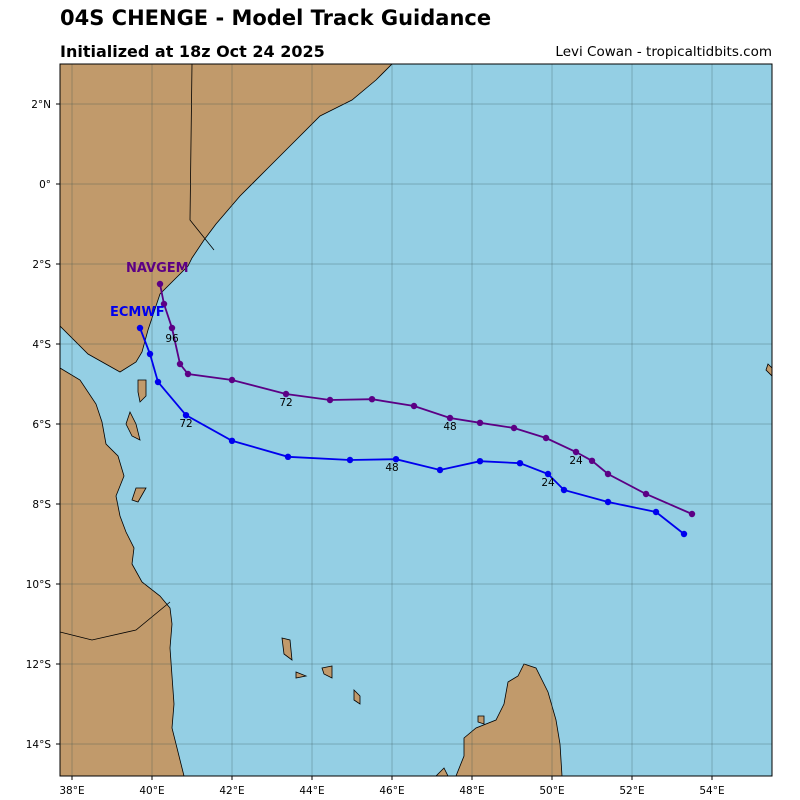 This screenshot has height=800, width=800. I want to click on border-layer, so click(137, 352).